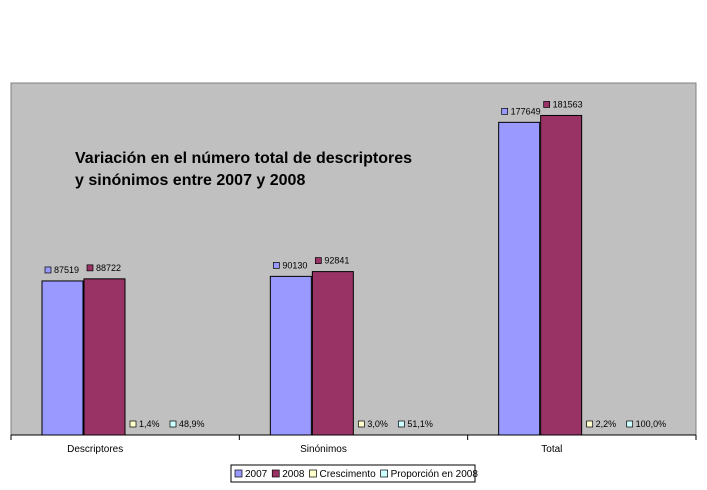 This screenshot has width=707, height=490. Describe the element at coordinates (568, 104) in the screenshot. I see `data-label: 181563` at that location.